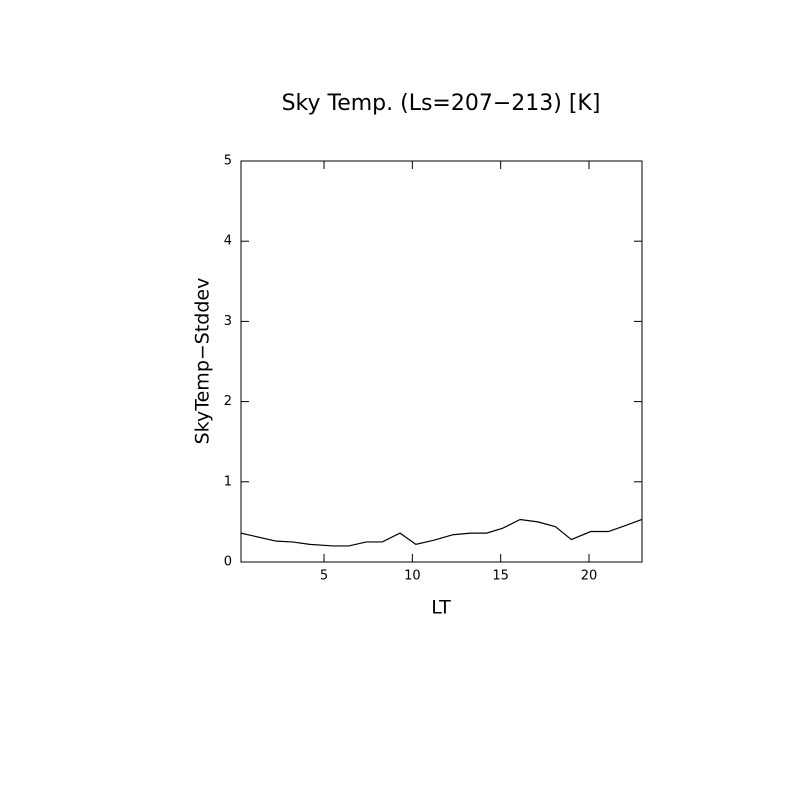 The height and width of the screenshot is (804, 804). Describe the element at coordinates (412, 576) in the screenshot. I see `x-tick-label: 10` at that location.